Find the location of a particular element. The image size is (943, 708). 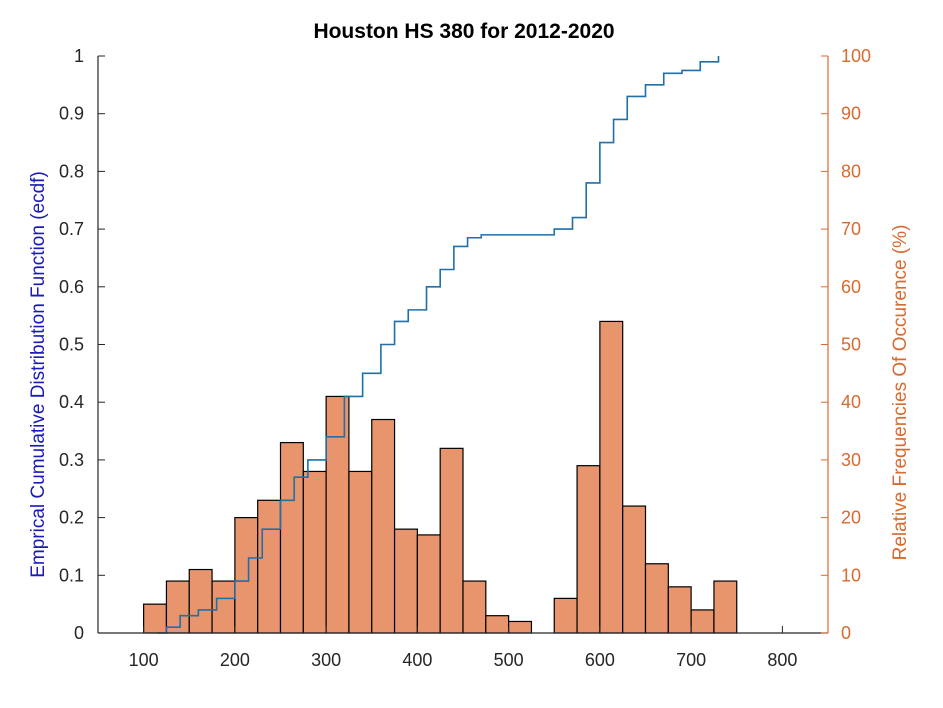

right-tick-label: 60 is located at coordinates (851, 287).